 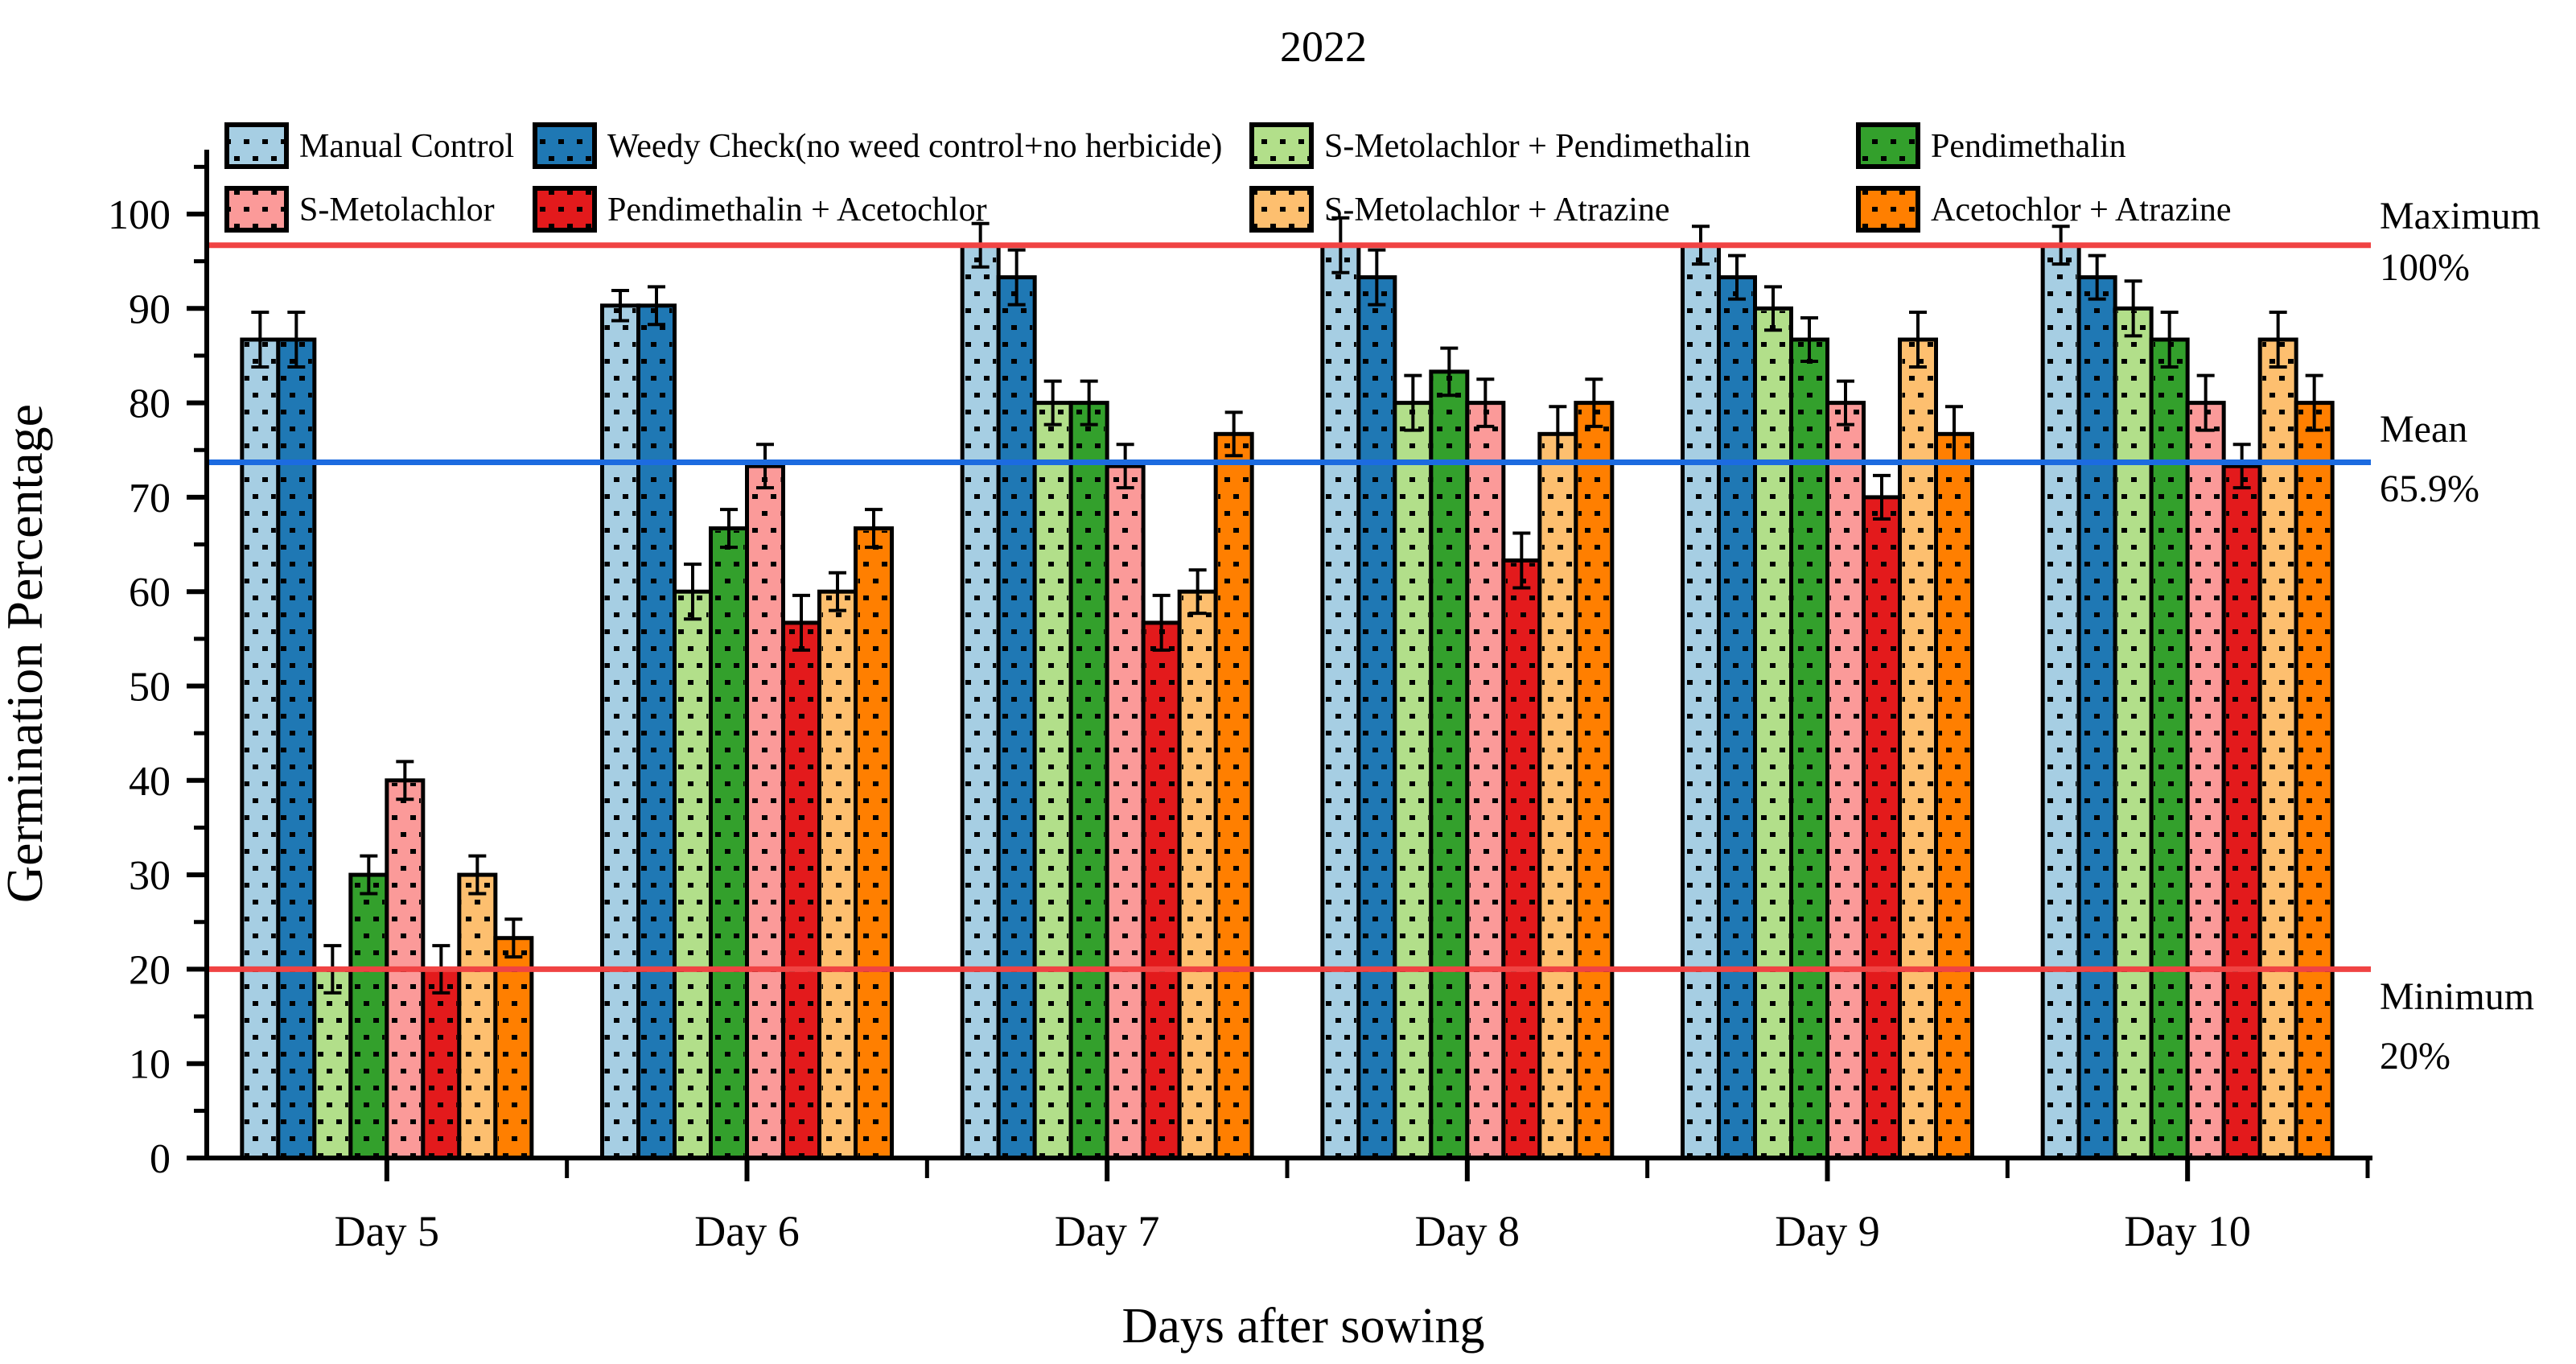 I want to click on y-tick-label: 30, so click(x=150, y=876).